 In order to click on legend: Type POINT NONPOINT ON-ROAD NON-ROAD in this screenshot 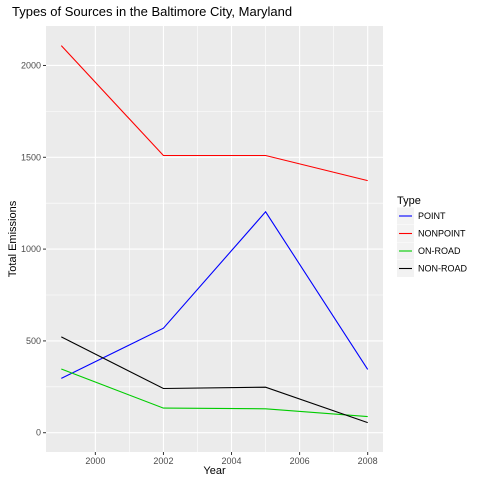, I will do `click(432, 236)`.